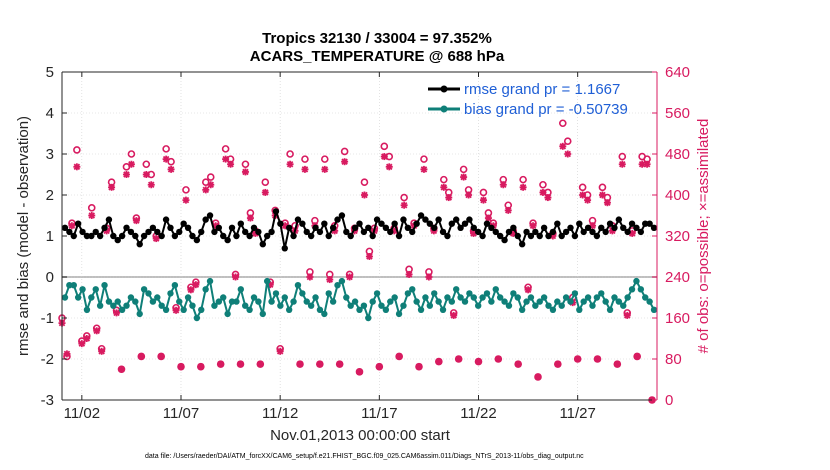 The image size is (830, 470). I want to click on right-tick-label: 160, so click(677, 318).